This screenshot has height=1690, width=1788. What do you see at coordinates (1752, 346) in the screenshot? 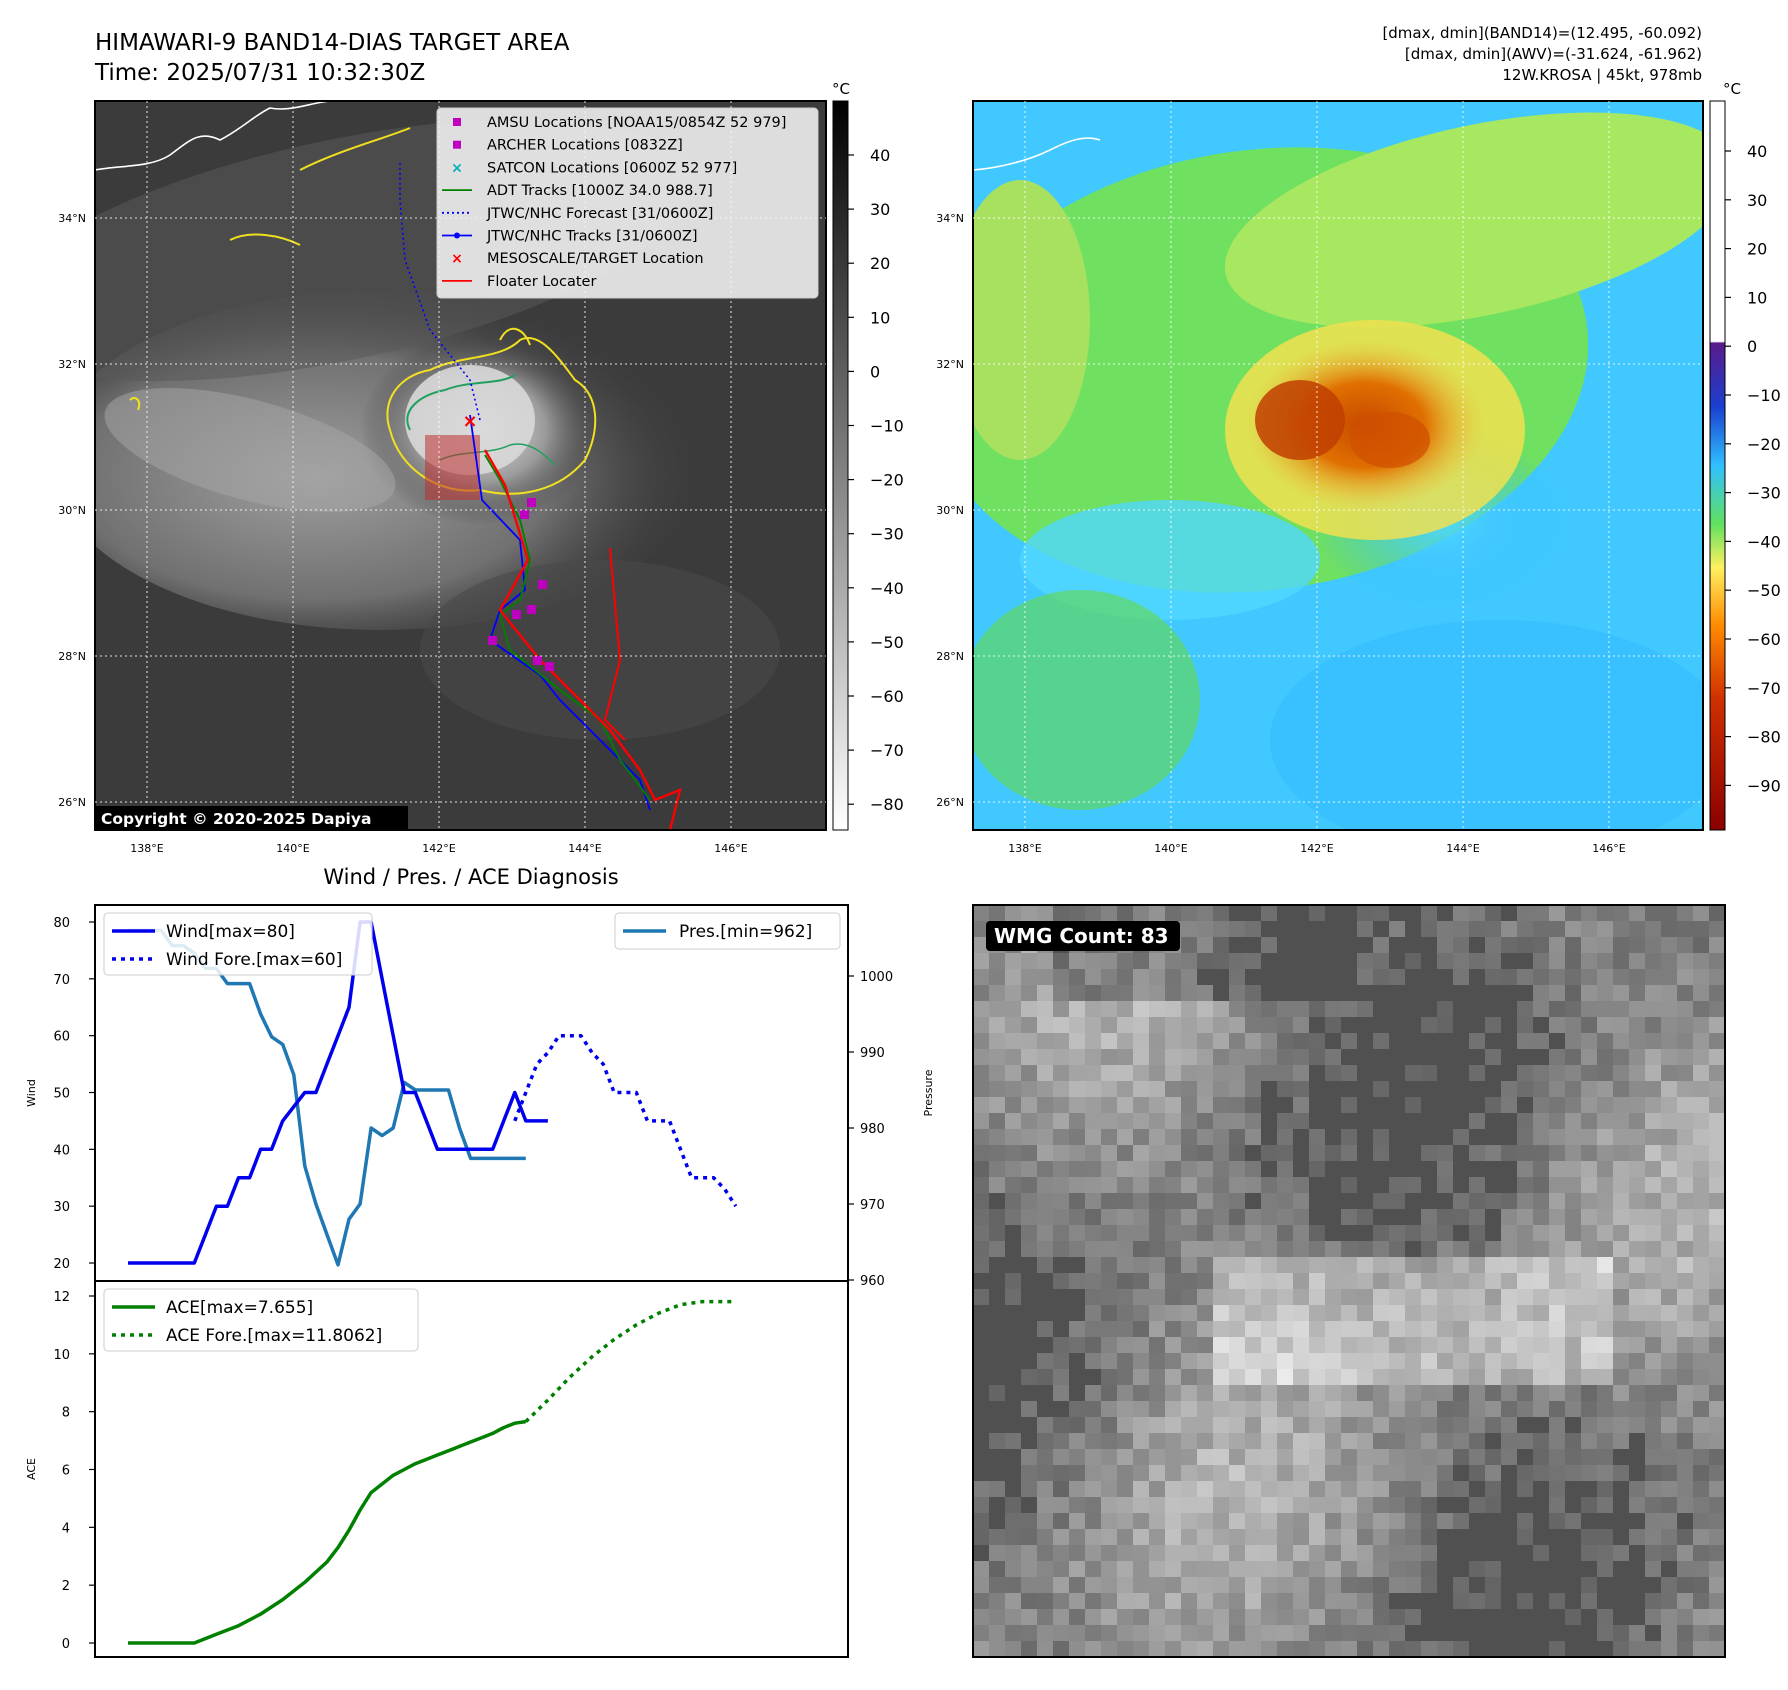
I see `wv-colorbar-tick-label-4: 0` at bounding box center [1752, 346].